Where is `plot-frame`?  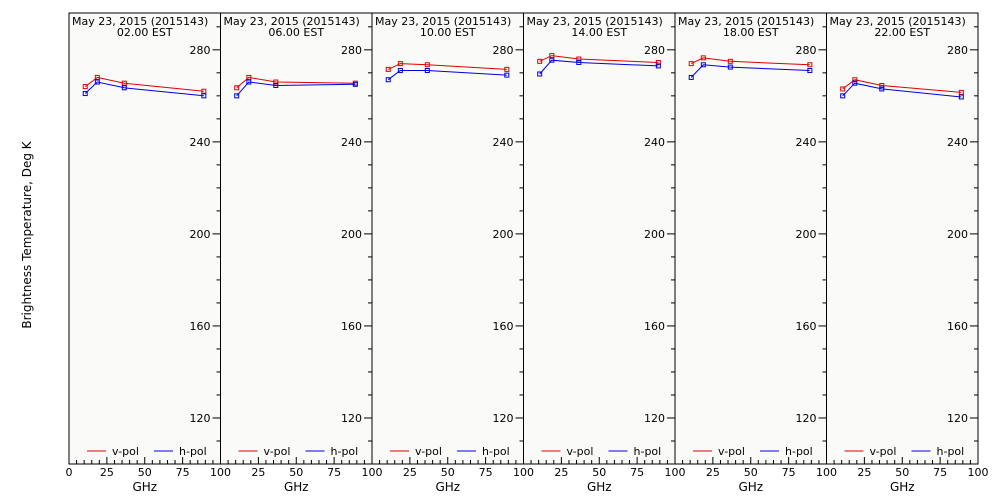
plot-frame is located at coordinates (144, 238).